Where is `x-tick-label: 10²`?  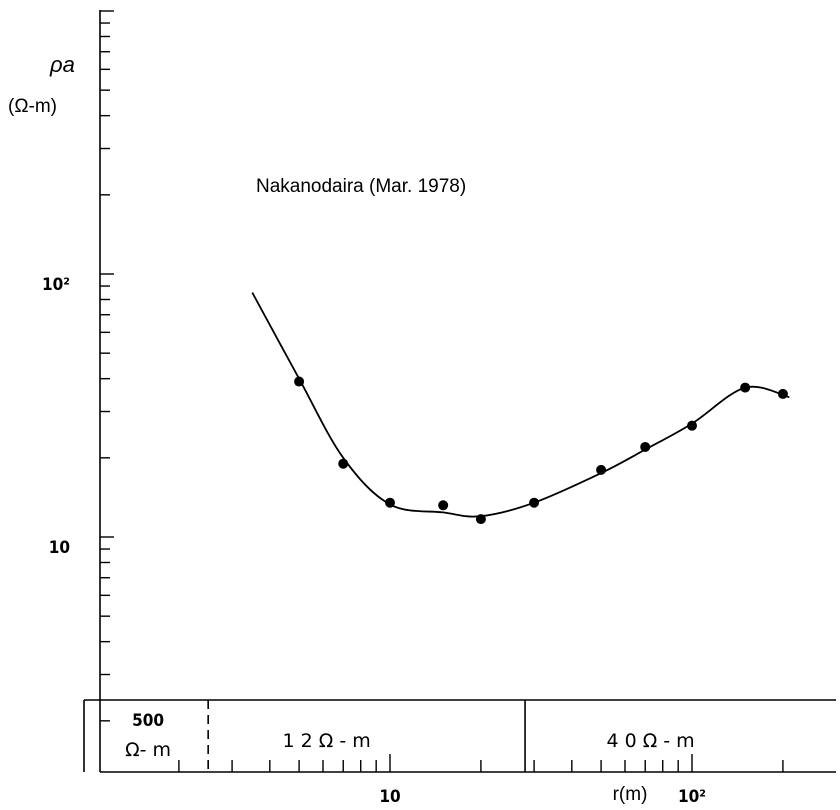 x-tick-label: 10² is located at coordinates (692, 797).